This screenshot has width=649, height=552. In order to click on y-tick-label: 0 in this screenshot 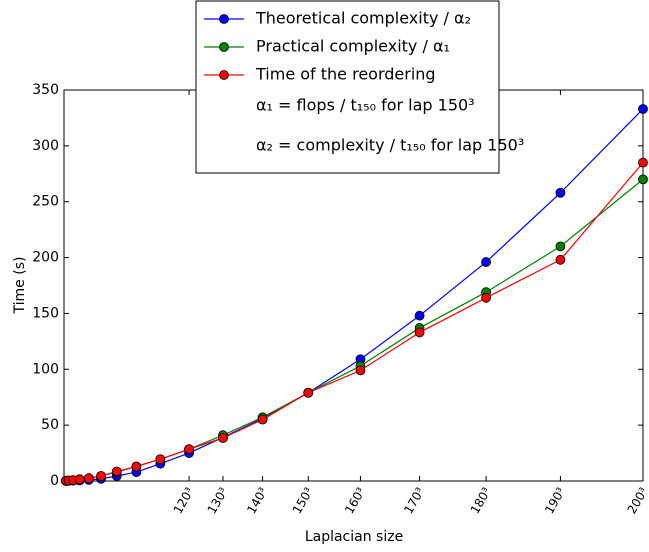, I will do `click(54, 481)`.